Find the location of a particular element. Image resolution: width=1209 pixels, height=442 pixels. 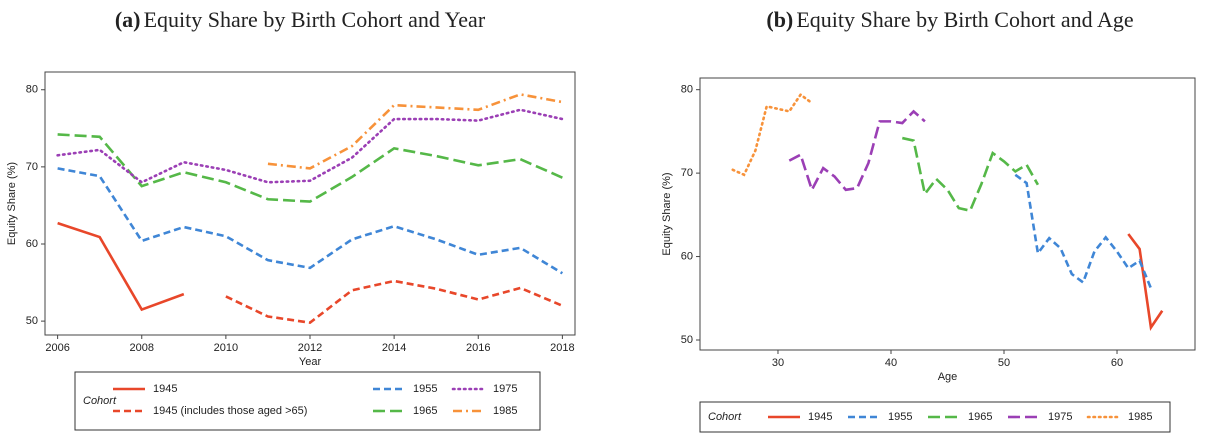

panel-label: (a) is located at coordinates (128, 19).